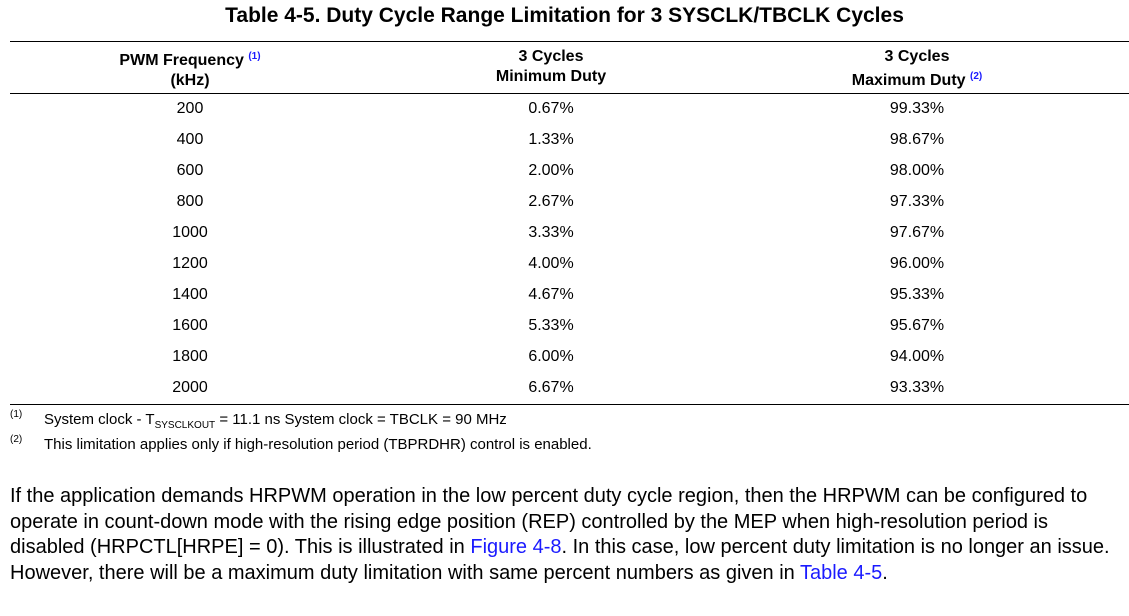 This screenshot has height=616, width=1129. What do you see at coordinates (917, 108) in the screenshot?
I see `cell-maximum-duty: 99.33%` at bounding box center [917, 108].